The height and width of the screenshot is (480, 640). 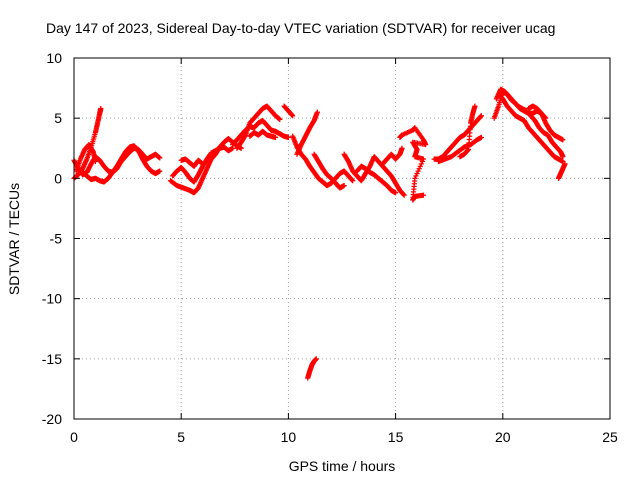 I want to click on y-tick-label: -10, so click(x=52, y=299).